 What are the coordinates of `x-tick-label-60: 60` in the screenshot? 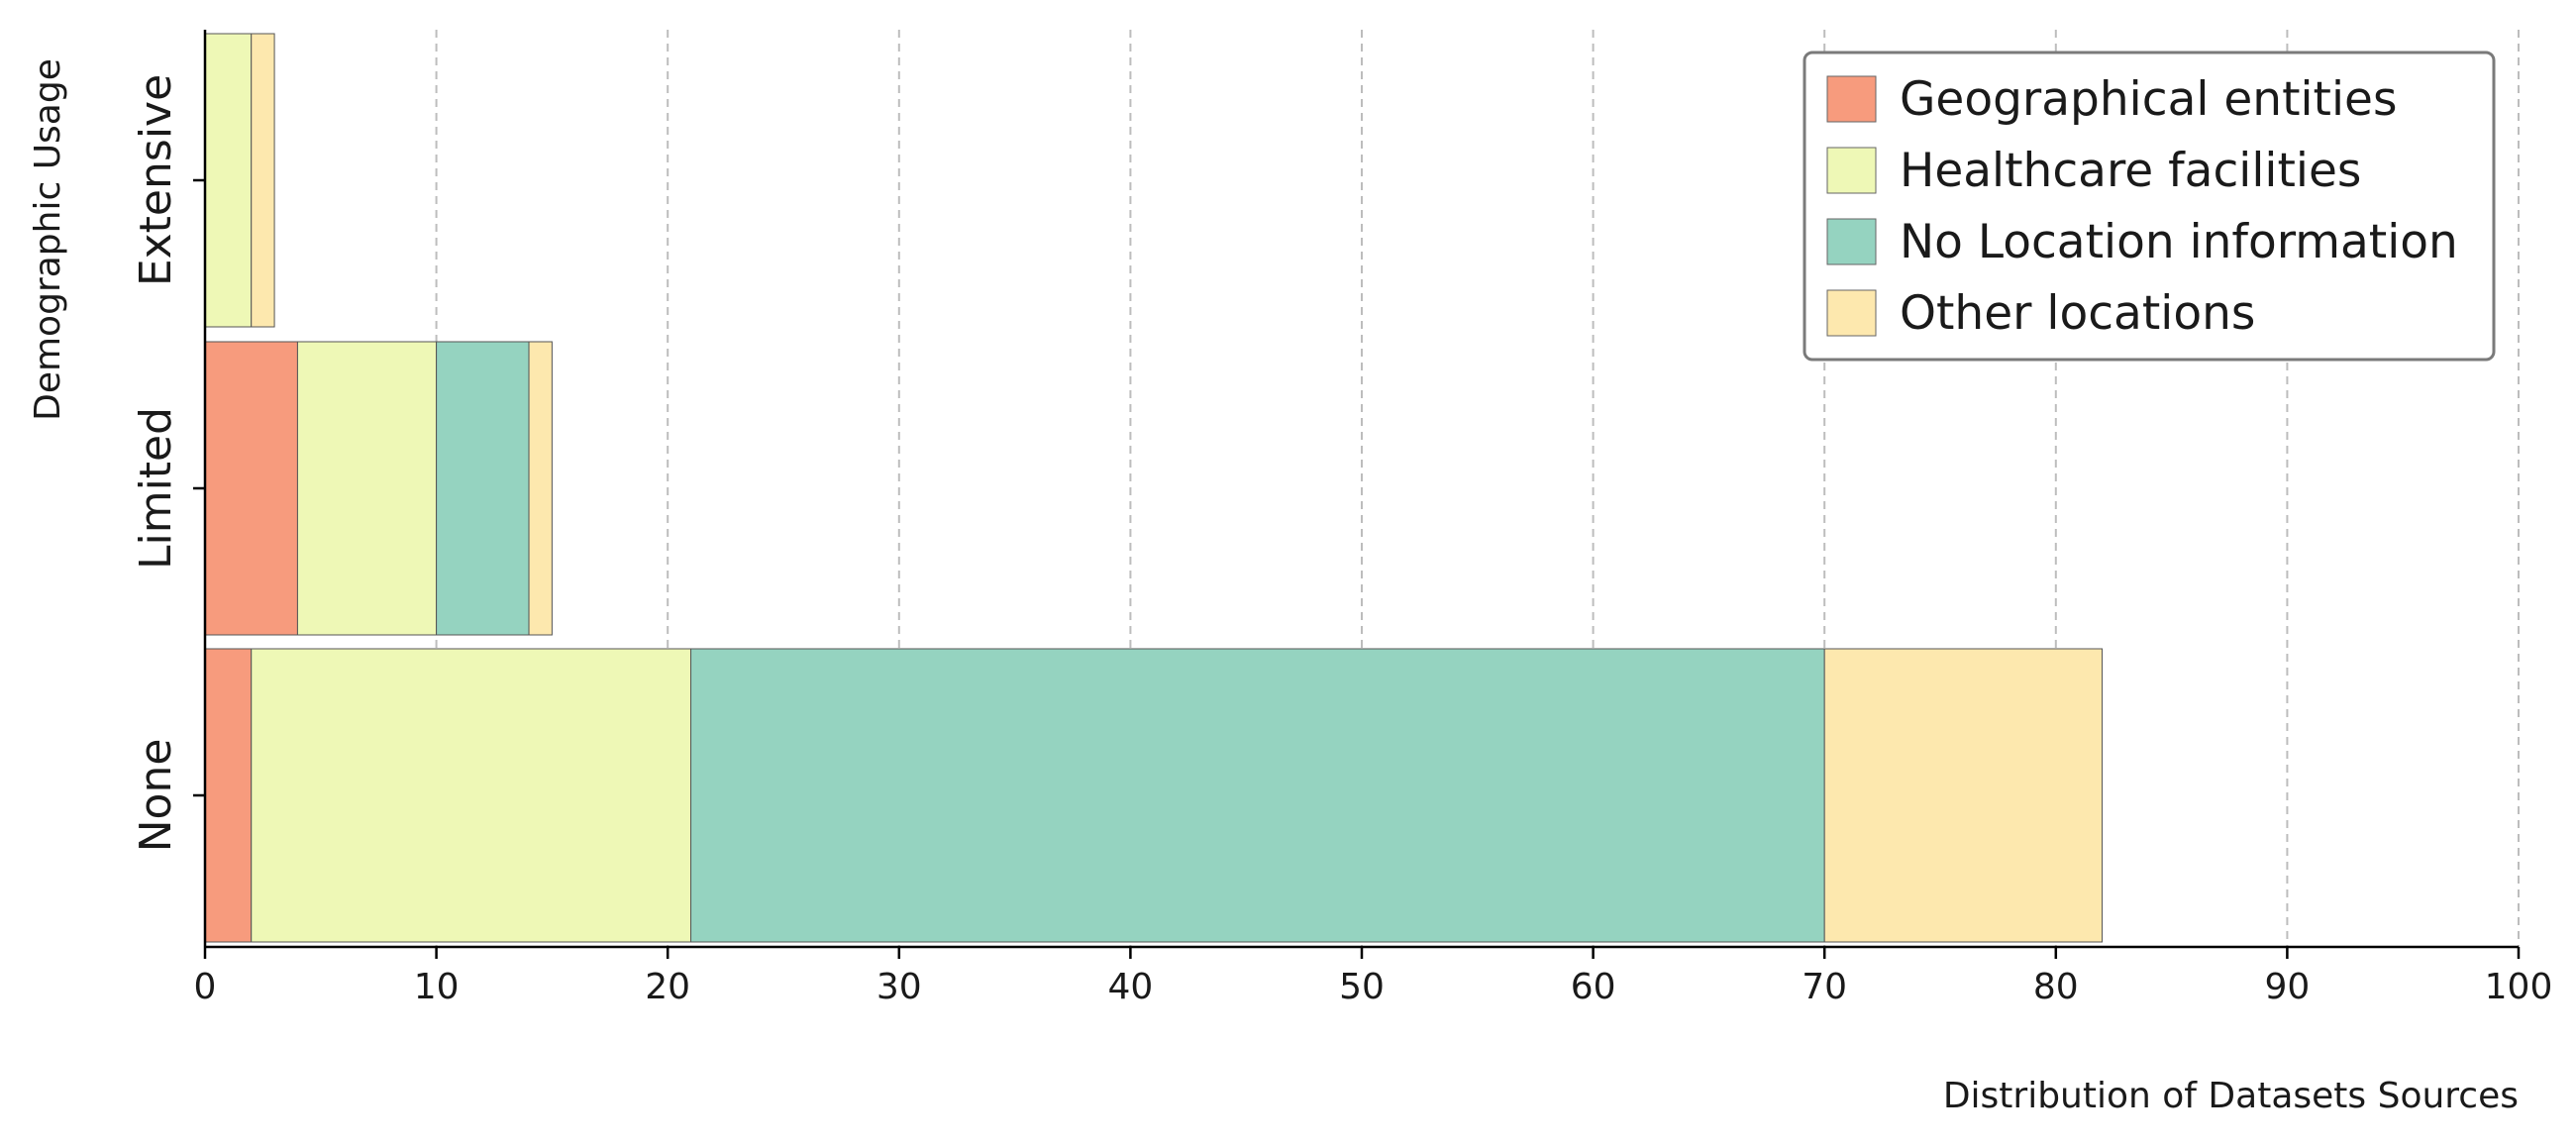 It's located at (1593, 987).